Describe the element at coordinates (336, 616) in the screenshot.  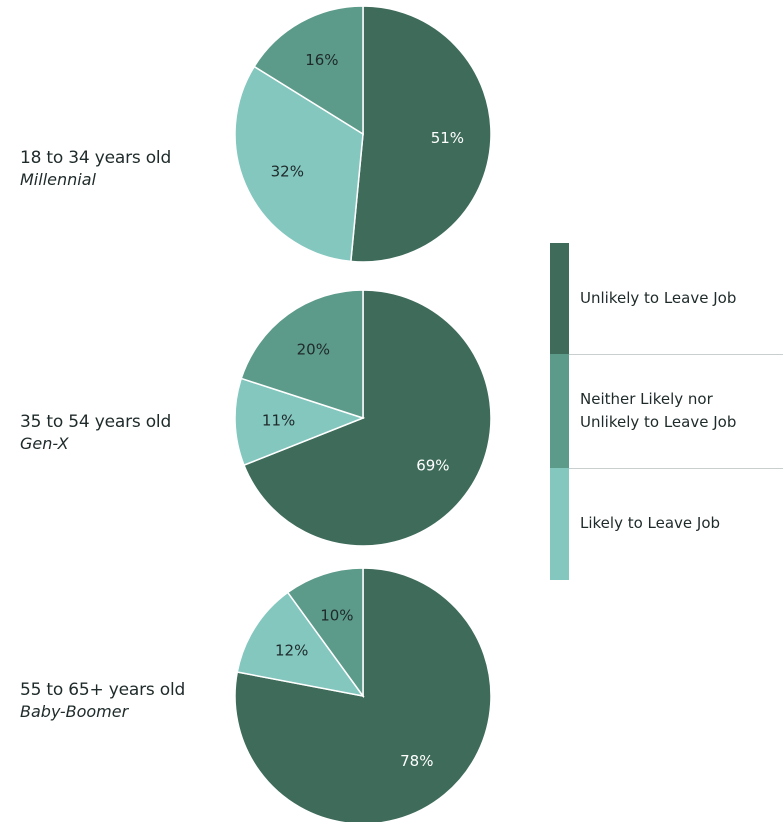
I see `data-label-neither: 10%` at that location.